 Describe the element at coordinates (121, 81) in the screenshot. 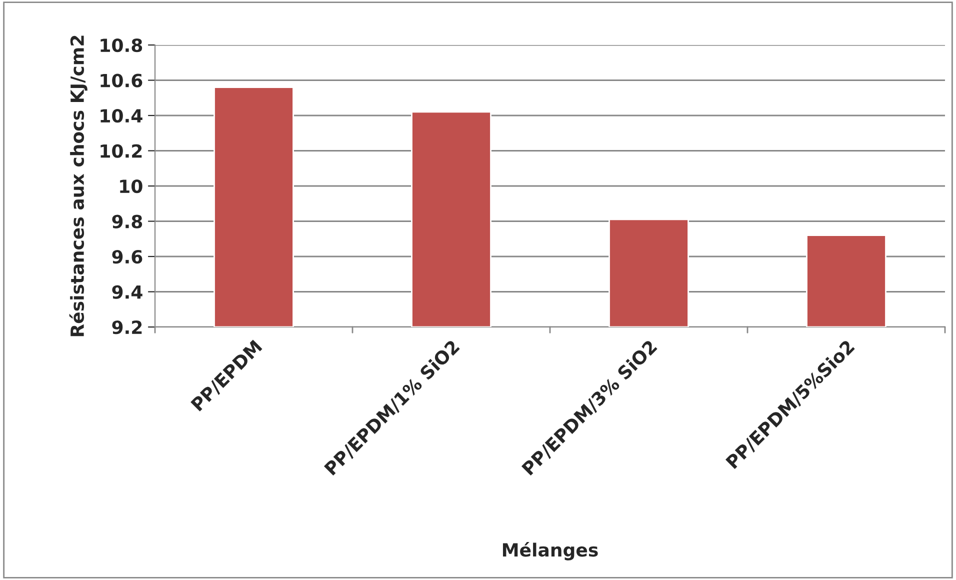

I see `y-tick-label: 10.6` at that location.